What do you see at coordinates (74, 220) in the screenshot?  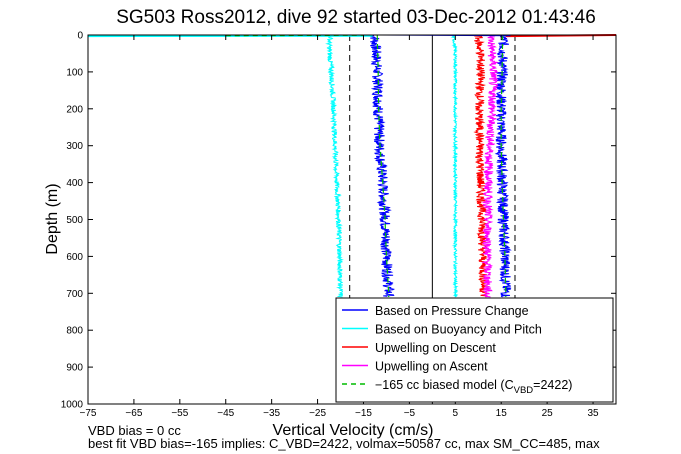 I see `y-tick-label-5: 500` at bounding box center [74, 220].